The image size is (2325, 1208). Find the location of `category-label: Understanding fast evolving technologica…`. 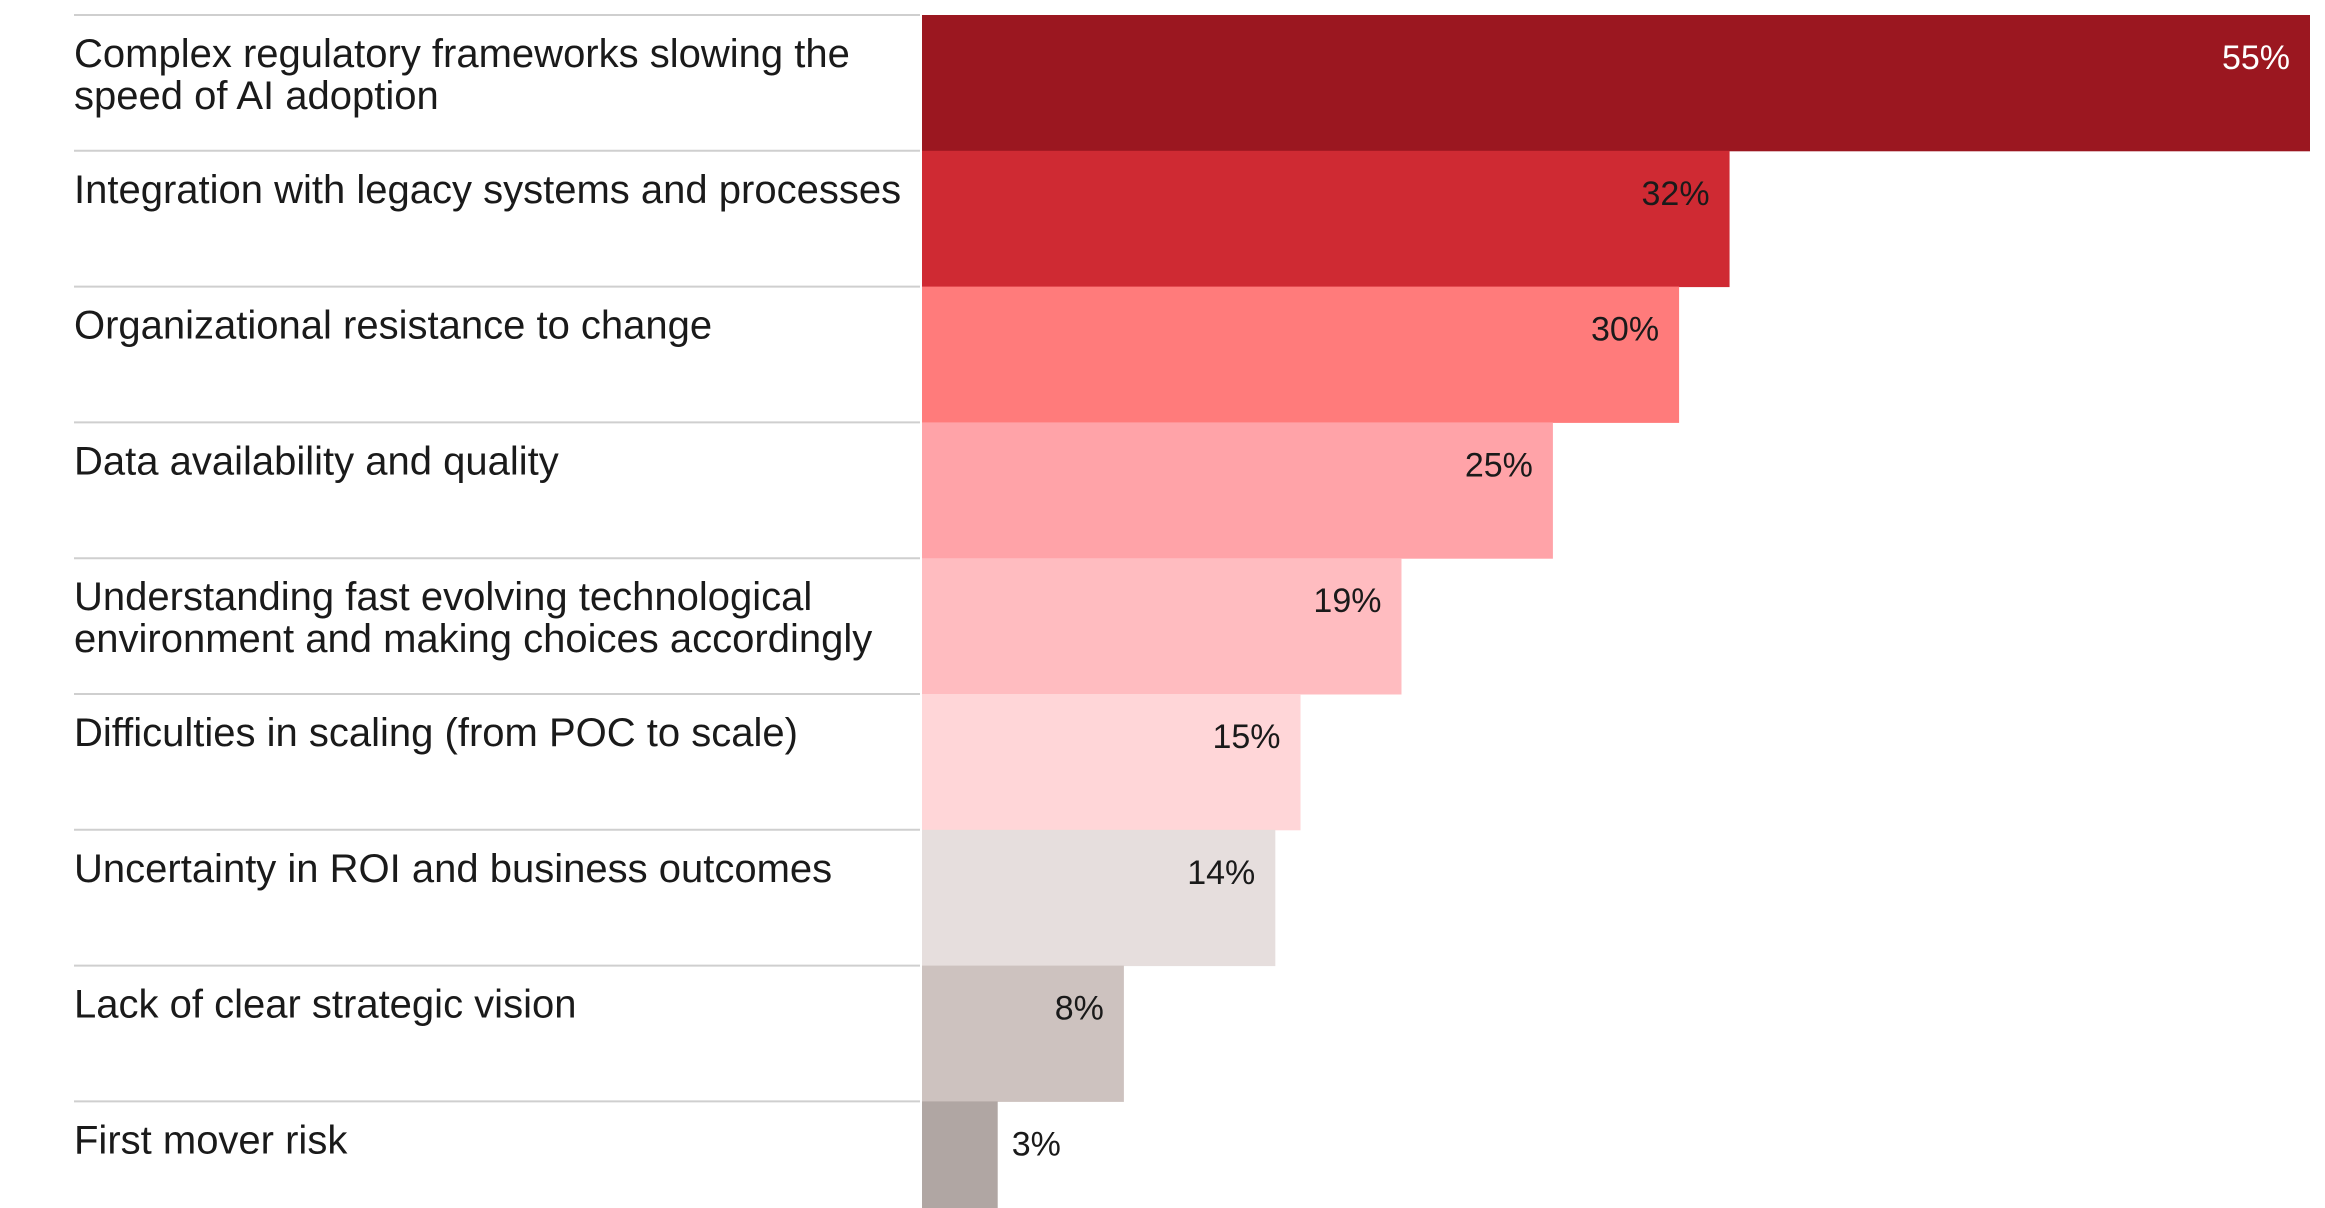

category-label: Understanding fast evolving technologica… is located at coordinates (473, 618).